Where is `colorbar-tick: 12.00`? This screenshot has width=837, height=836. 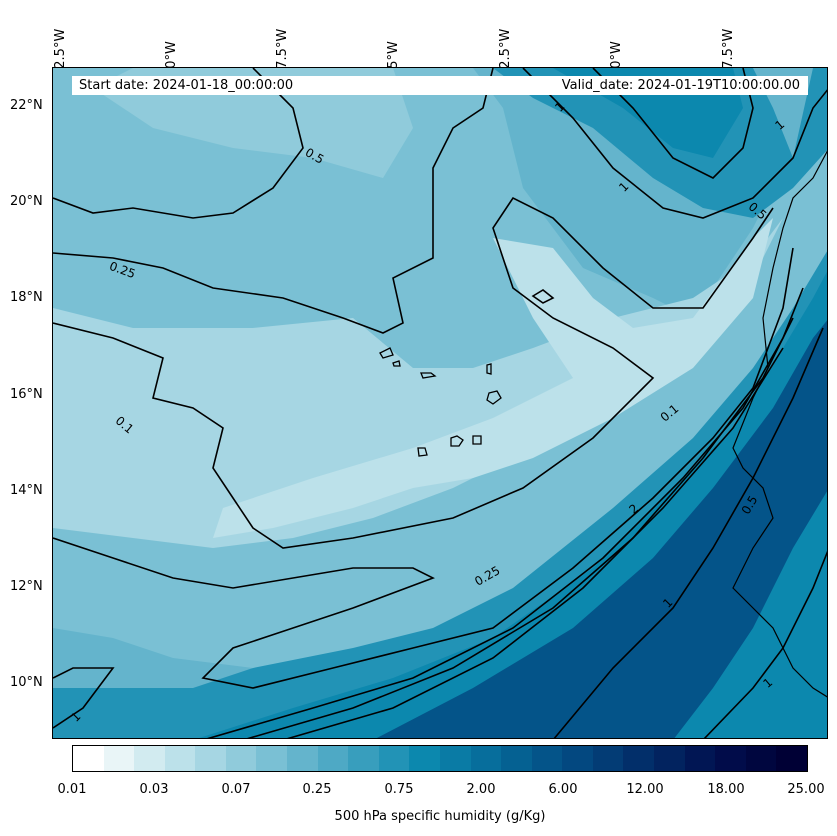 colorbar-tick: 12.00 is located at coordinates (645, 789).